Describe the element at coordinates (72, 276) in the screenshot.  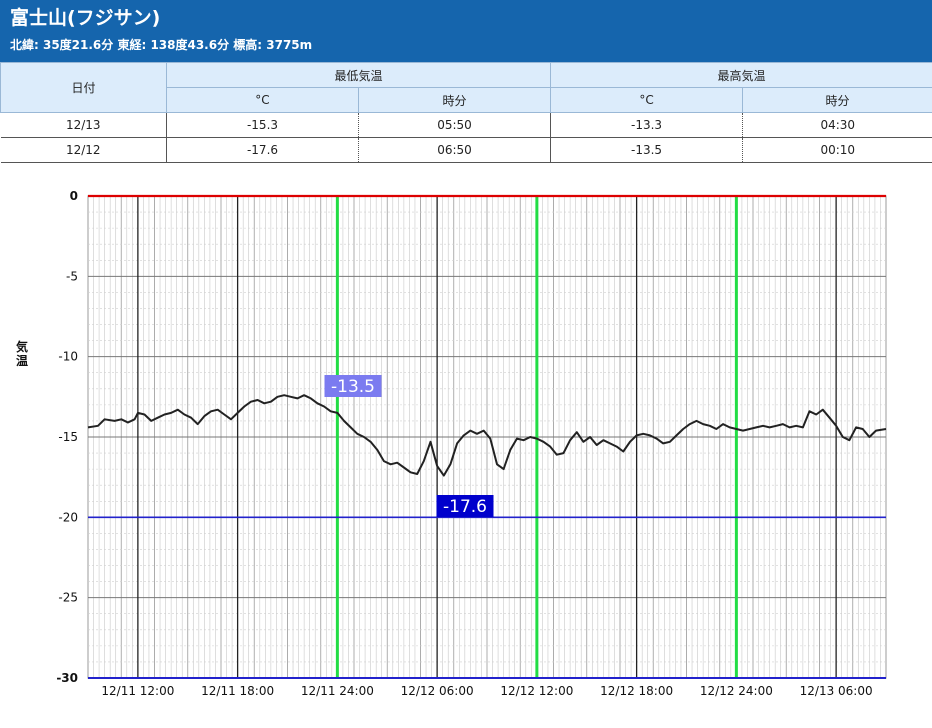
I see `y-tick-label: -5` at that location.